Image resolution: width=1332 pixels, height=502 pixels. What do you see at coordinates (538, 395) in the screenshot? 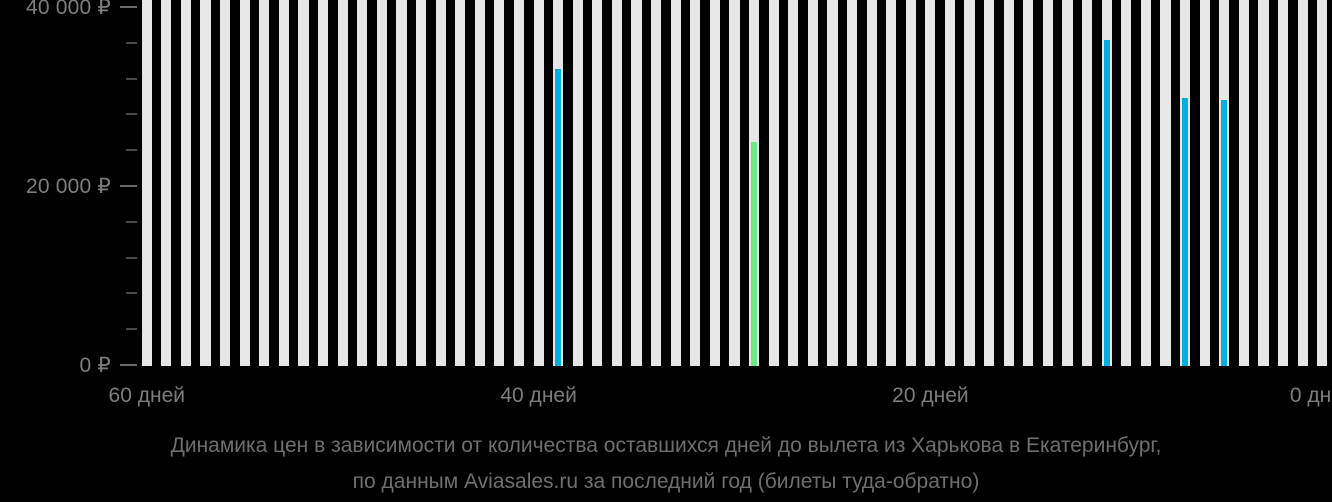
I see `x-axis-tick-label: 40 дней` at bounding box center [538, 395].